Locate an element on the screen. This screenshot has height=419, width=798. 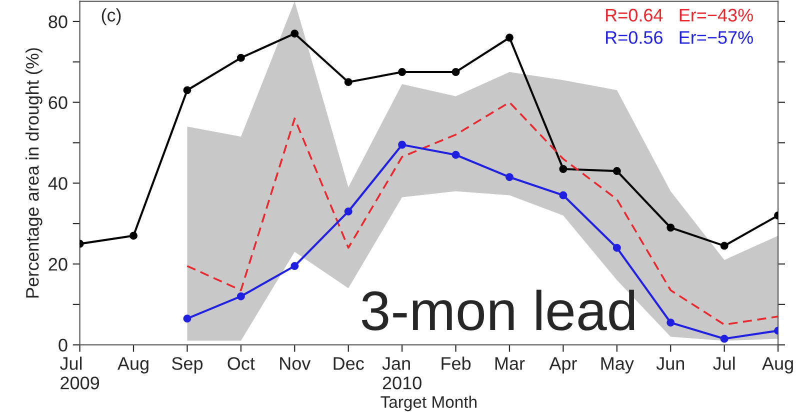
y-tick-label: 0 is located at coordinates (63, 345).